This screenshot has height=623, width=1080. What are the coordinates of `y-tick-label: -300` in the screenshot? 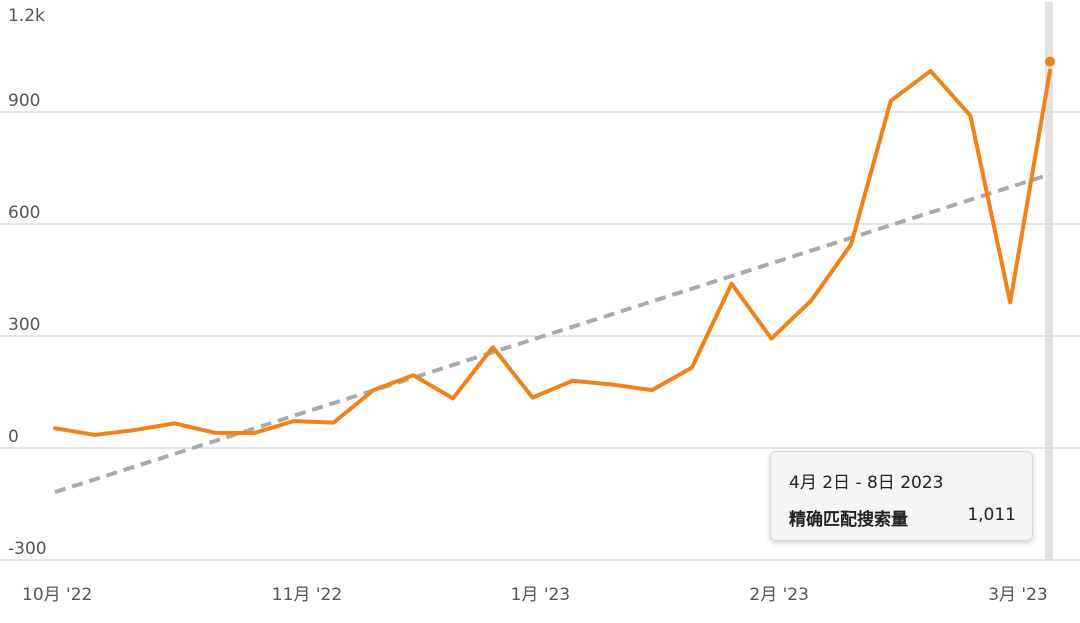 It's located at (27, 549).